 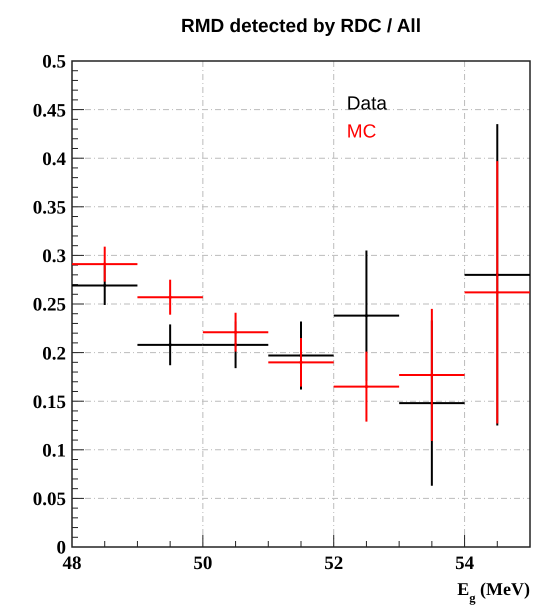 What do you see at coordinates (301, 26) in the screenshot?
I see `chart-title: RMD detected by RDC / All` at bounding box center [301, 26].